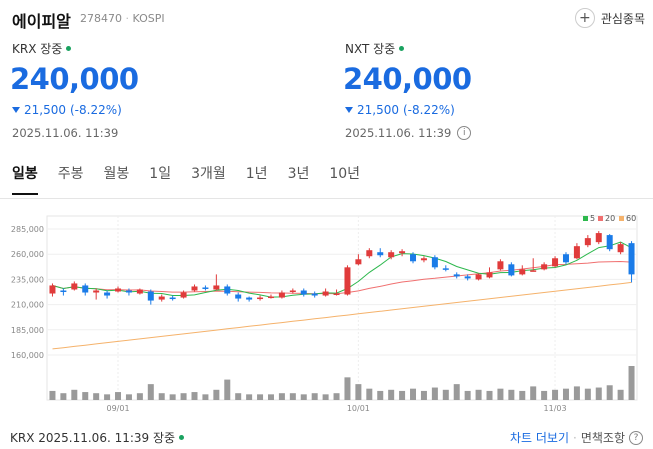 Image resolution: width=653 pixels, height=449 pixels. Describe the element at coordinates (631, 218) in the screenshot. I see `legend-label: 60` at that location.